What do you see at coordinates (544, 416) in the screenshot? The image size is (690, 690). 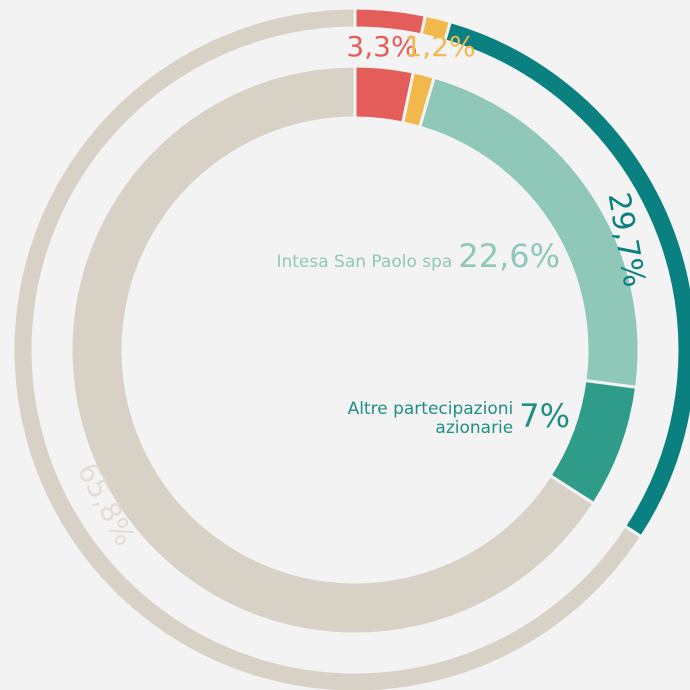 I see `inner-value-label: 7%` at bounding box center [544, 416].